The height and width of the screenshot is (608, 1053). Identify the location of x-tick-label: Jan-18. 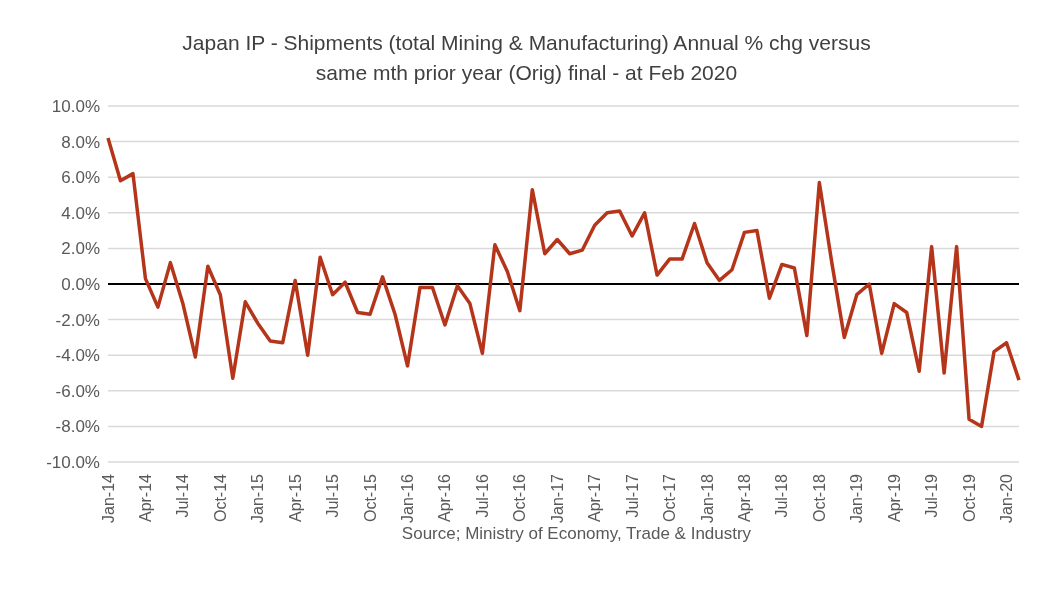
(707, 498).